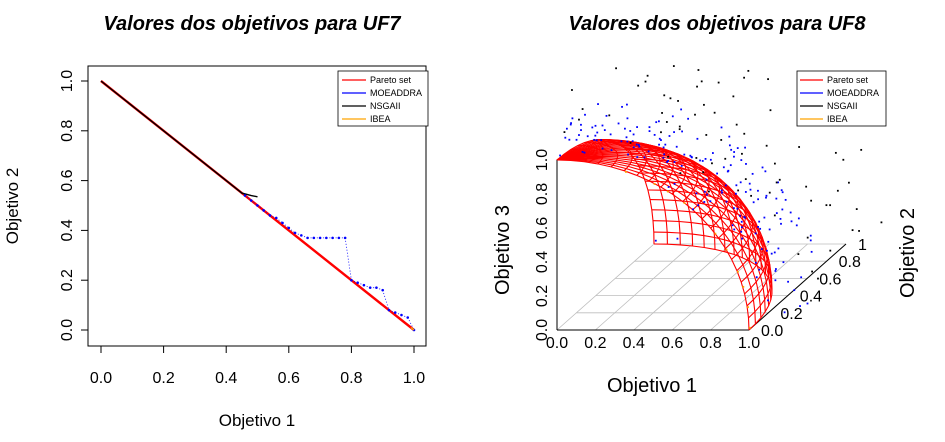  I want to click on x-tick-label-uf8: 0.8, so click(710, 343).